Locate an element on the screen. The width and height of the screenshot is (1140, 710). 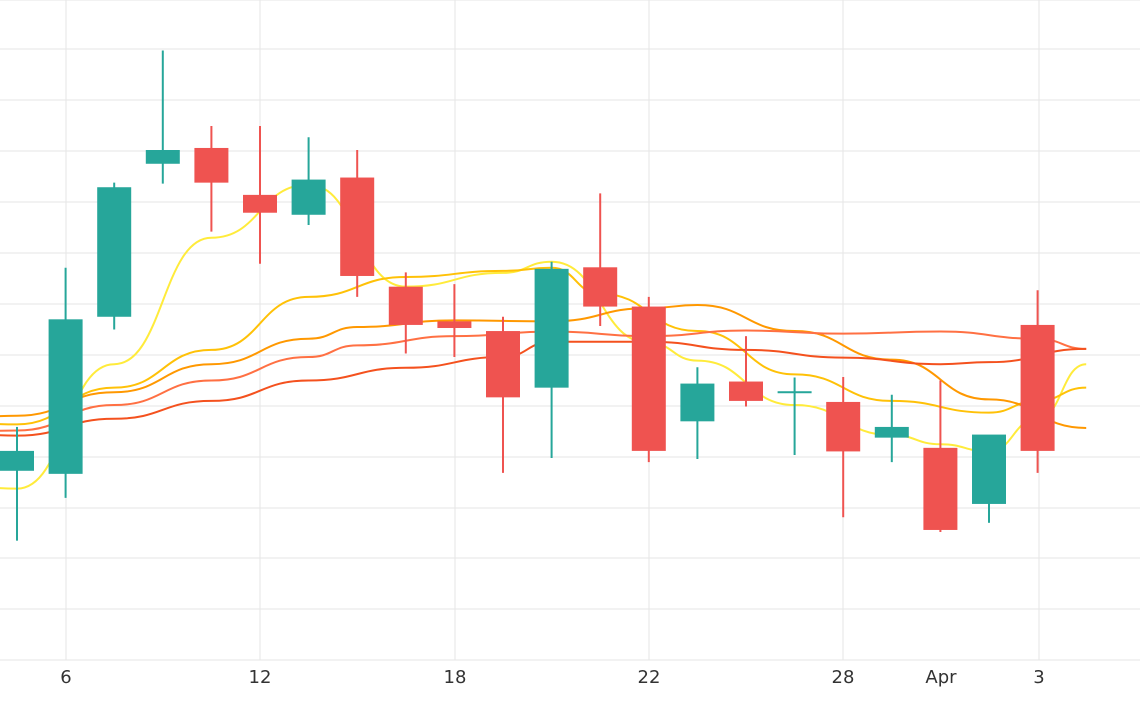
x-tick-label: 28 is located at coordinates (843, 677).